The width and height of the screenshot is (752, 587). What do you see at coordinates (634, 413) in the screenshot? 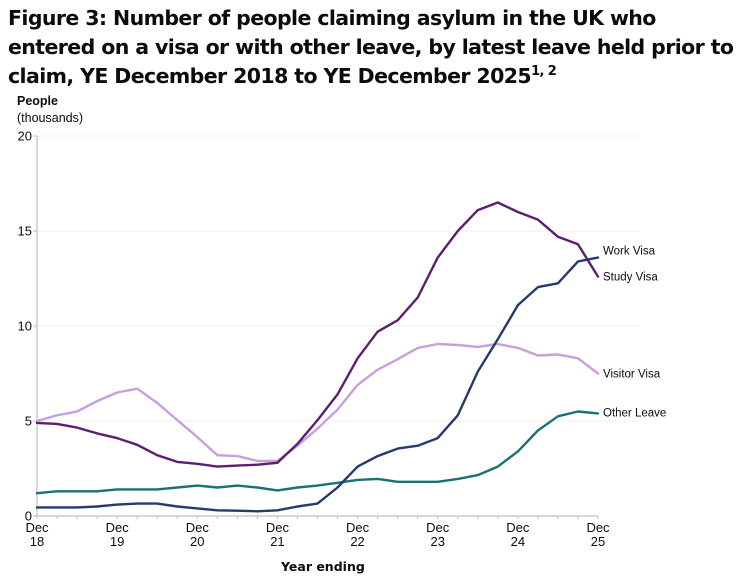
I see `series-label-other-leave: Other Leave` at bounding box center [634, 413].